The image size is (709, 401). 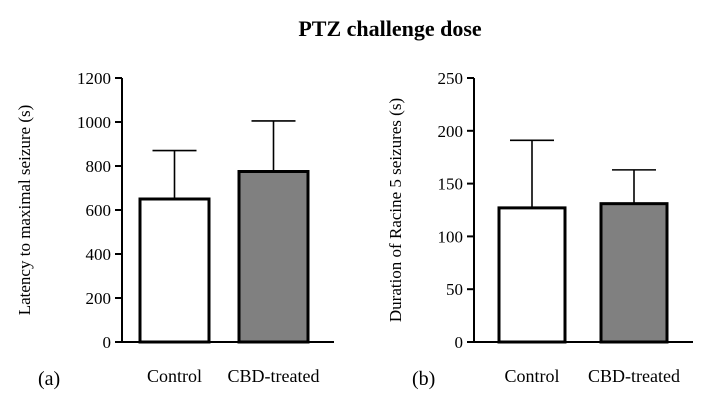 I want to click on y-tick-label: 100, so click(x=451, y=236).